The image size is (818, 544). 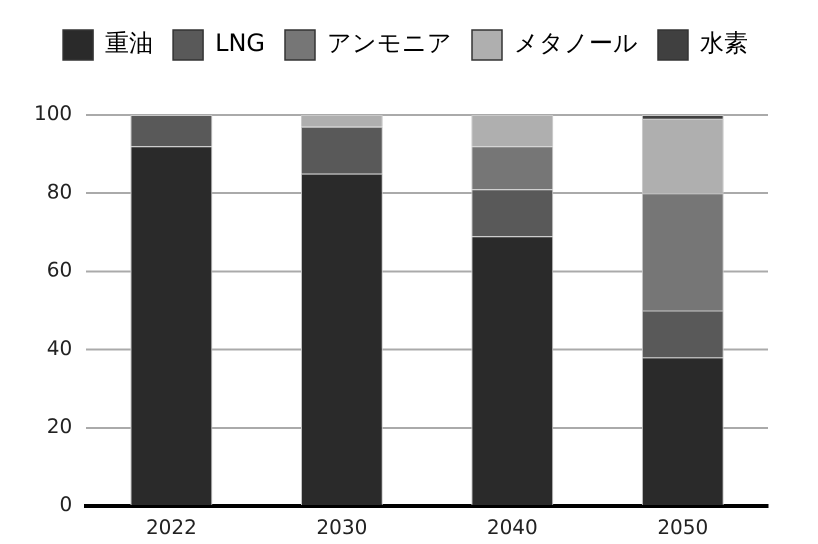 I want to click on y-tick-label: 40, so click(x=59, y=348).